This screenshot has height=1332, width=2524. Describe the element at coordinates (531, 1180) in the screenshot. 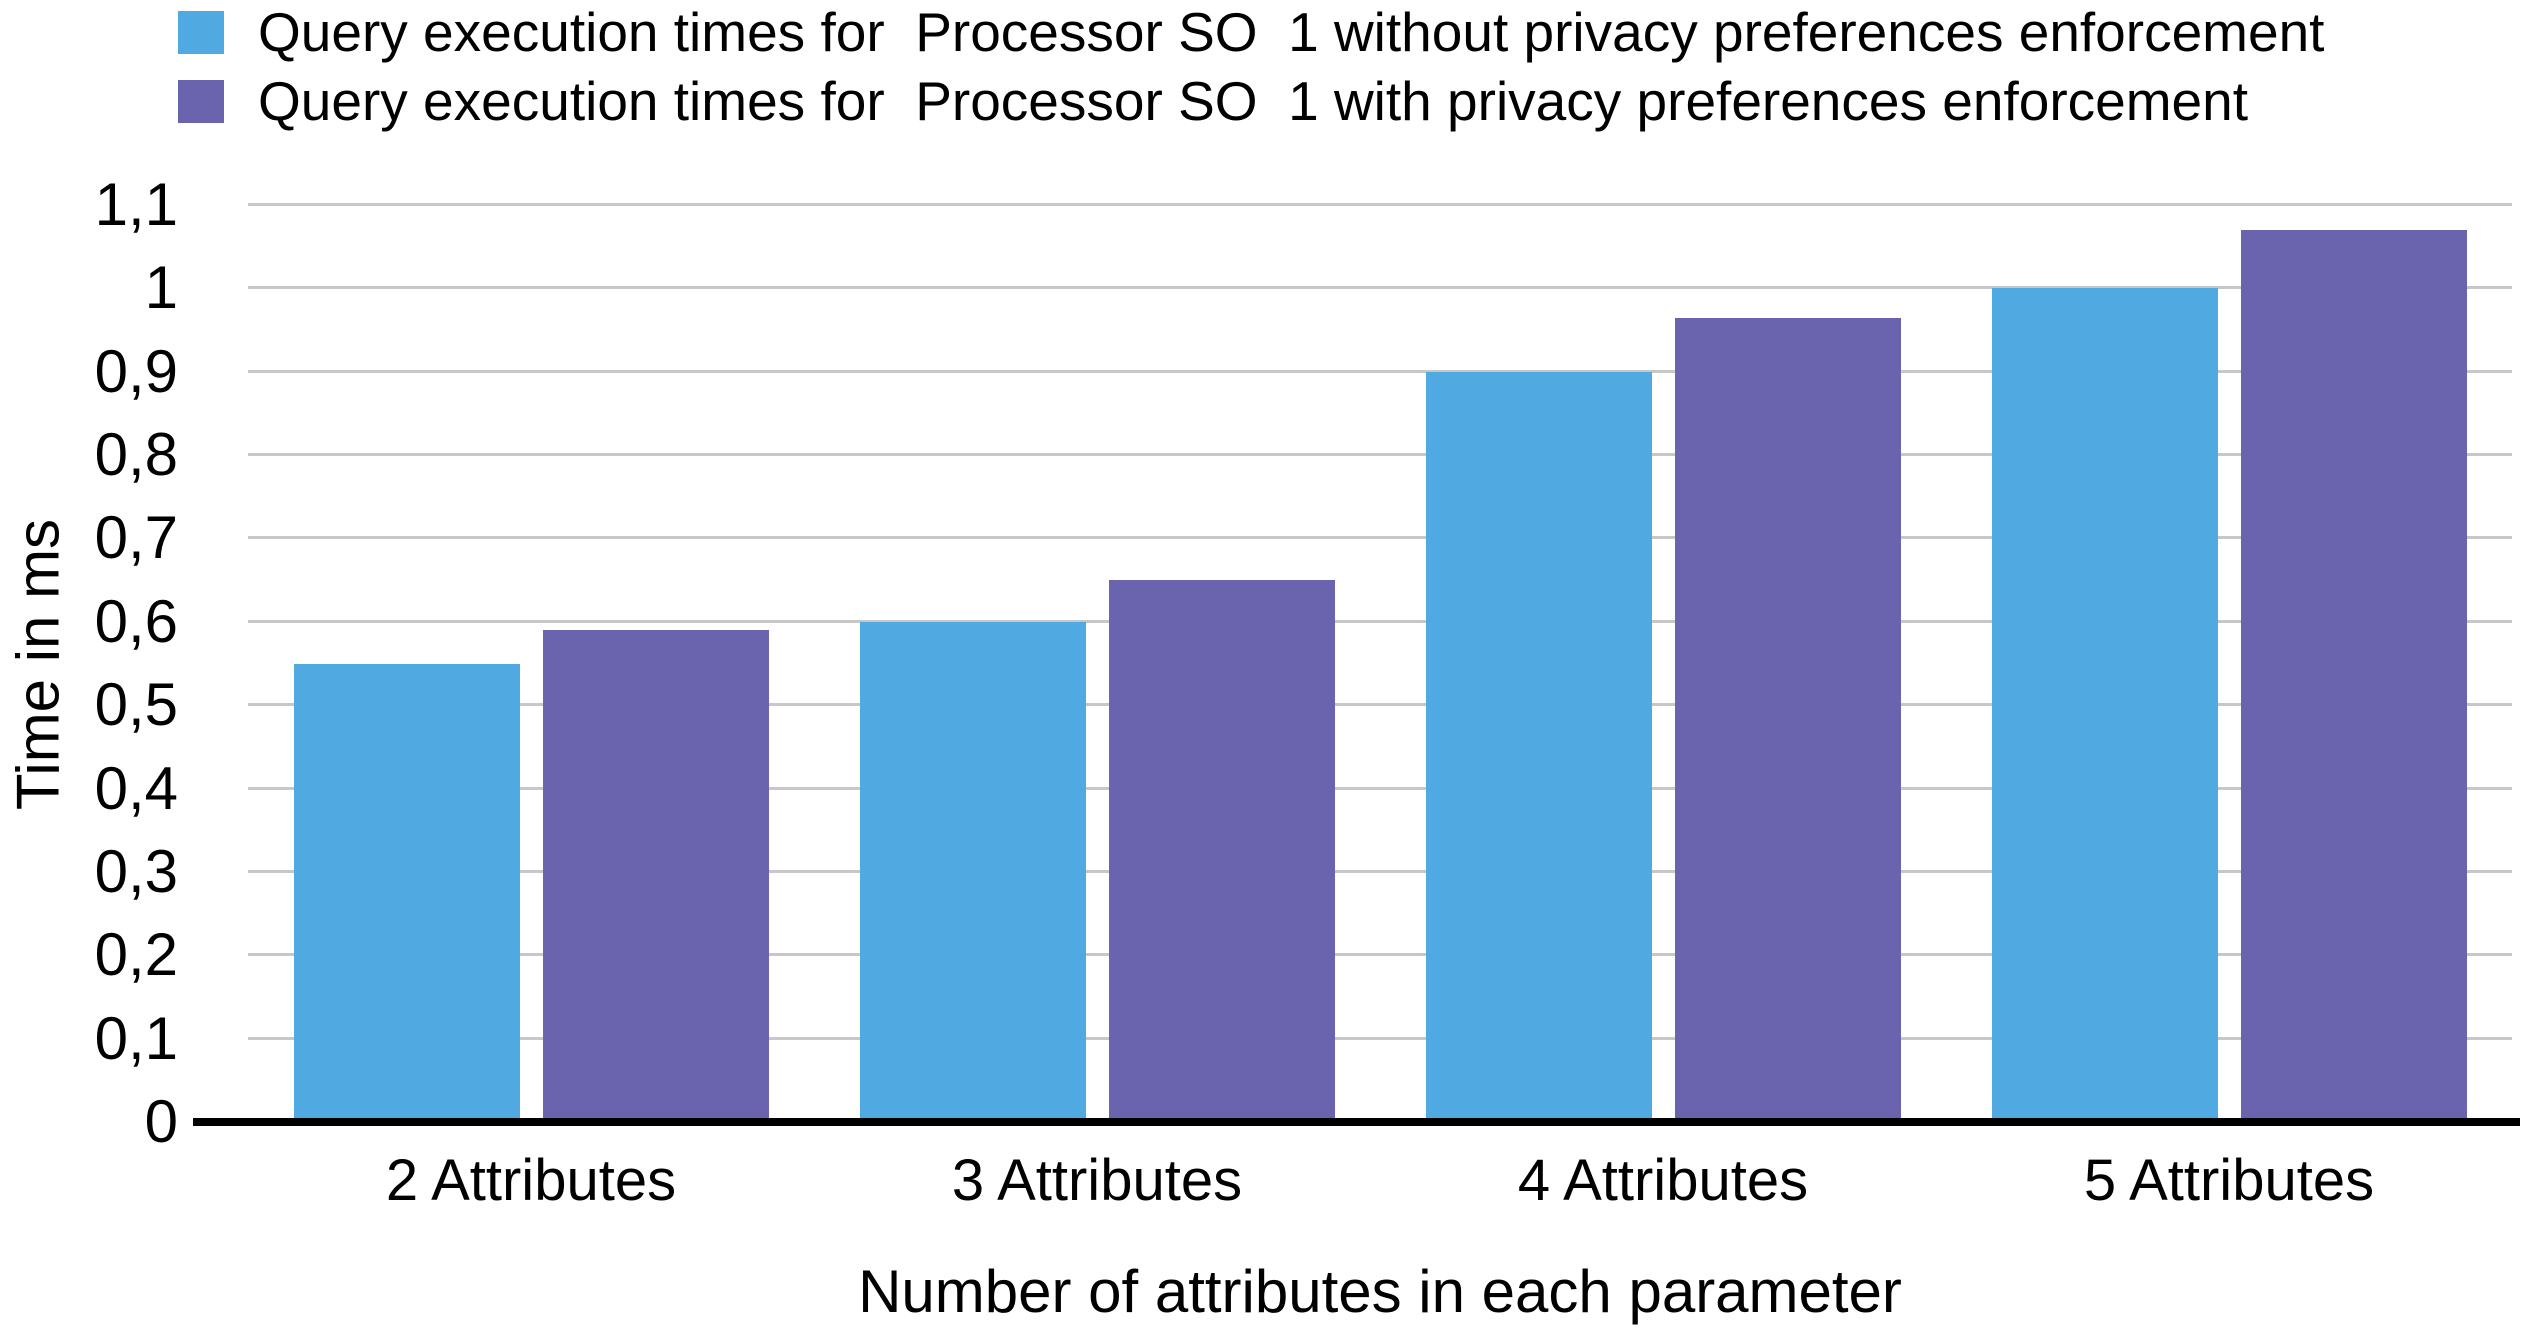

I see `x-category-label: 2 Attributes` at that location.